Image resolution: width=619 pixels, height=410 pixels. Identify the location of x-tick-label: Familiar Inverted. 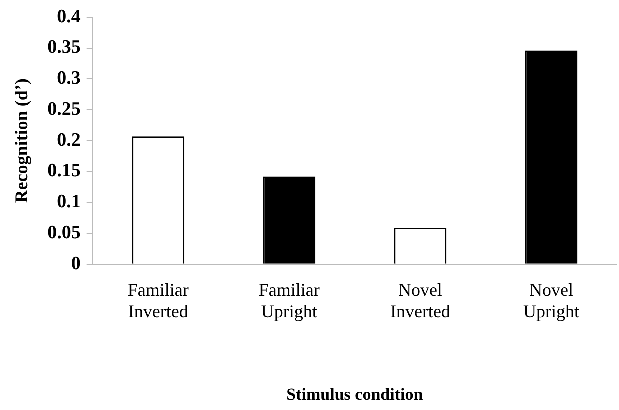
(158, 301).